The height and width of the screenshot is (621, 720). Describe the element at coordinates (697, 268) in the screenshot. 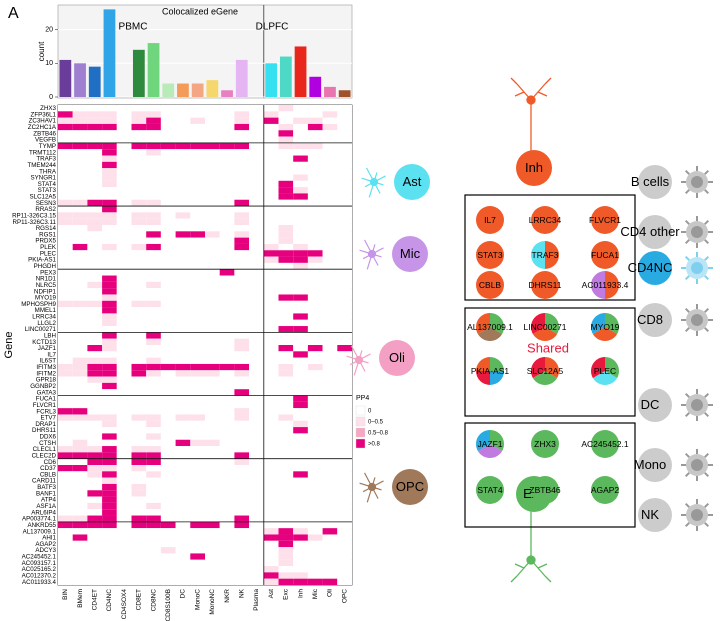

I see `nucleus` at that location.